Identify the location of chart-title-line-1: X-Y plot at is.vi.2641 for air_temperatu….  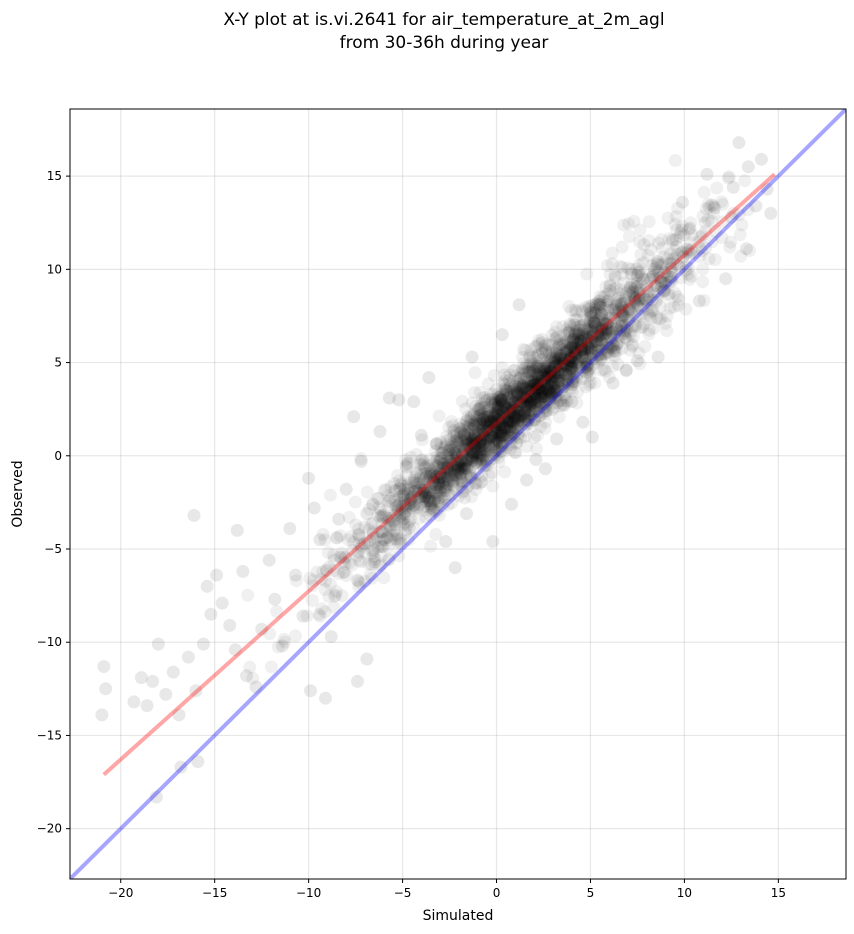
(443, 20).